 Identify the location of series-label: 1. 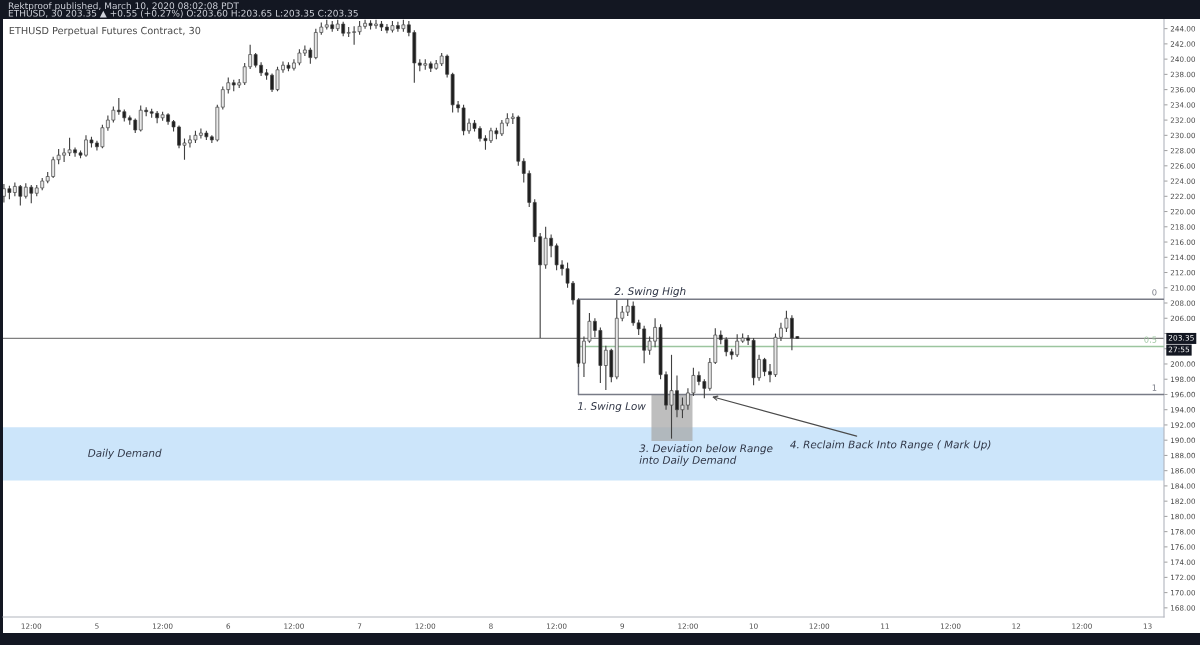
(1154, 387).